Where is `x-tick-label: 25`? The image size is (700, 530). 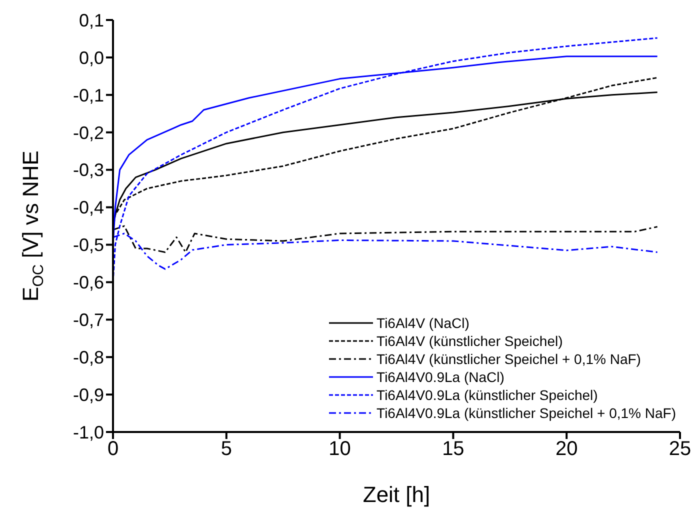
x-tick-label: 25 is located at coordinates (680, 449).